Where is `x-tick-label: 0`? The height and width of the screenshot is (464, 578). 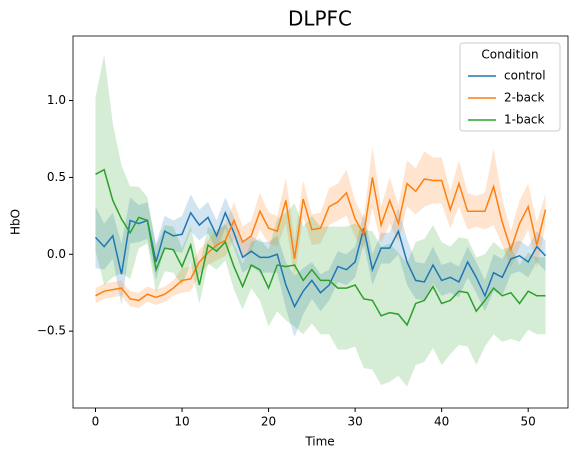 x-tick-label: 0 is located at coordinates (96, 422).